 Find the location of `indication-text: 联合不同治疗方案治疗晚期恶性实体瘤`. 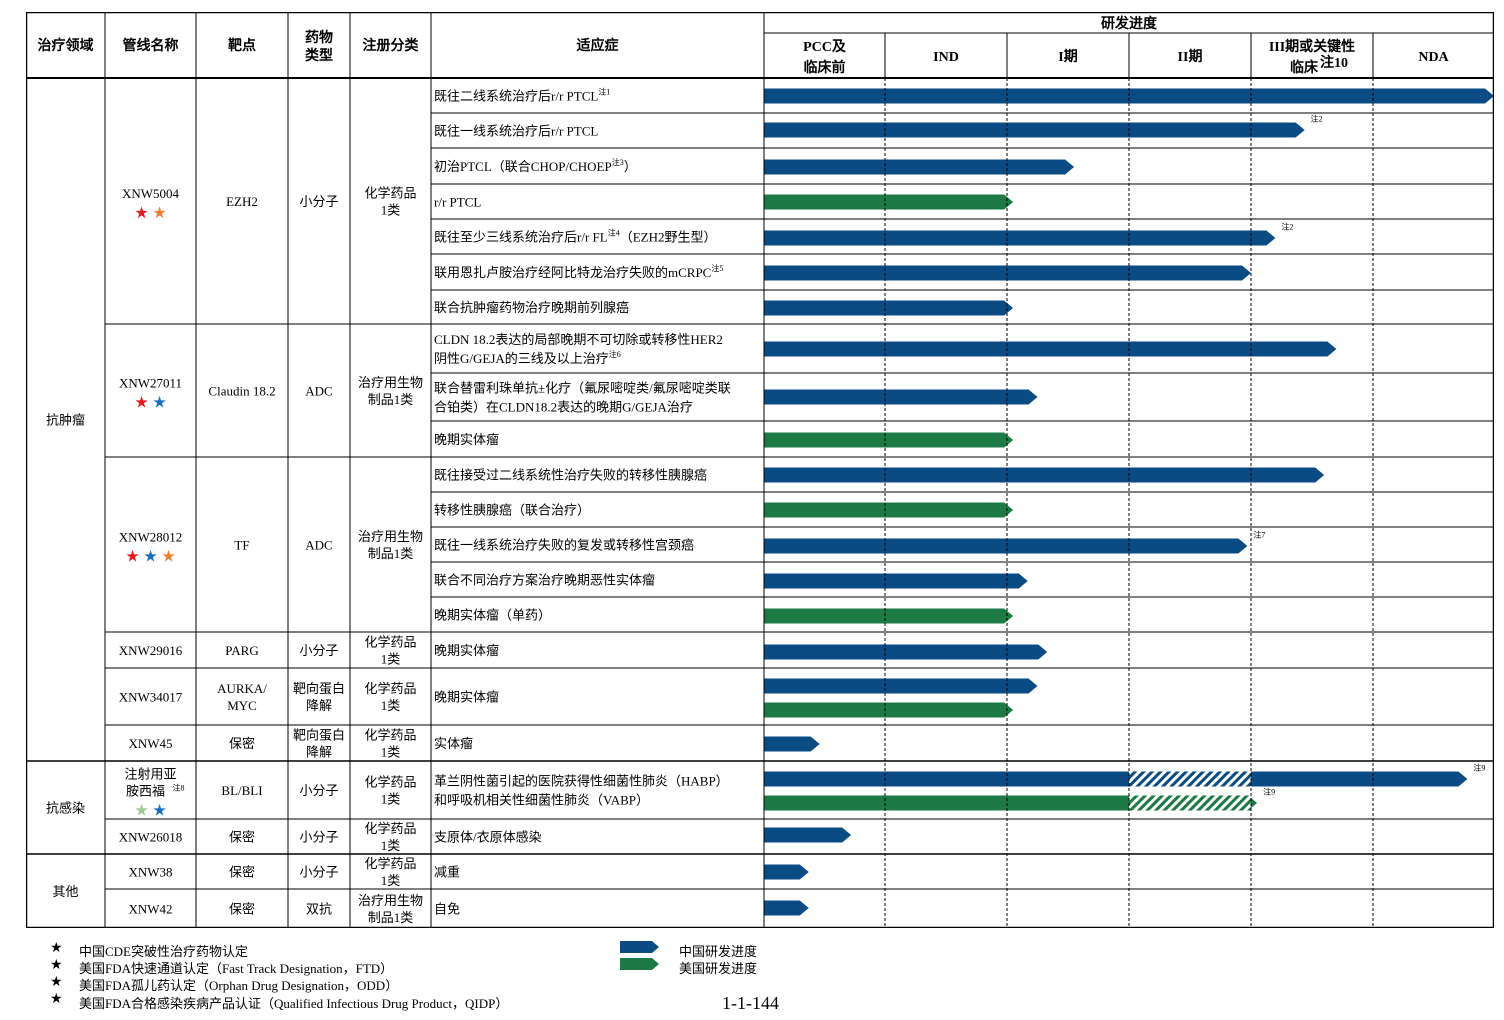

indication-text: 联合不同治疗方案治疗晚期恶性实体瘤 is located at coordinates (544, 580).